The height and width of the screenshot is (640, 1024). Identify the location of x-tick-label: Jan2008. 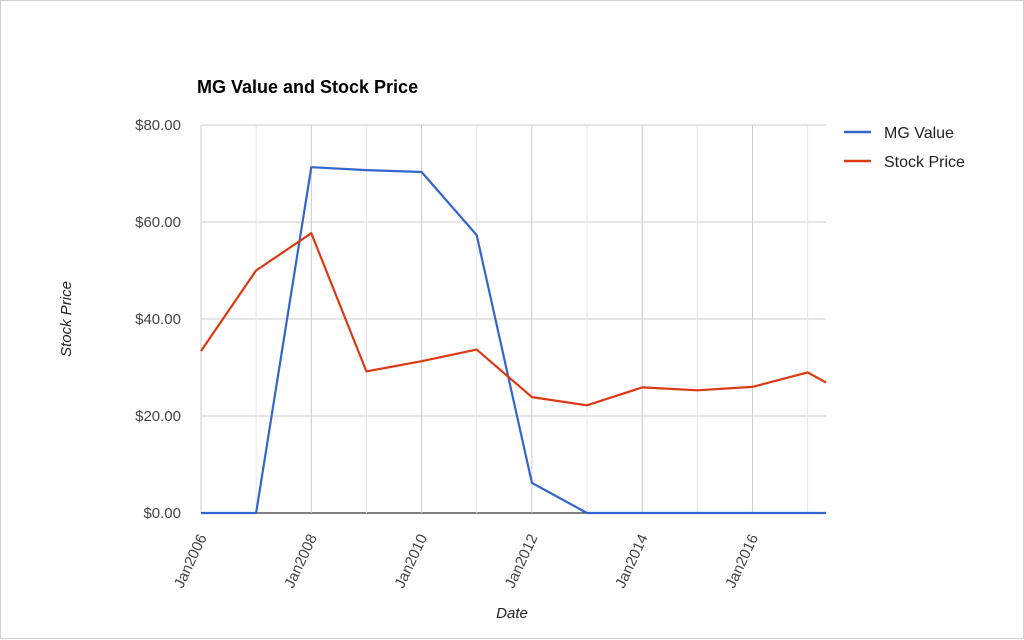
(301, 561).